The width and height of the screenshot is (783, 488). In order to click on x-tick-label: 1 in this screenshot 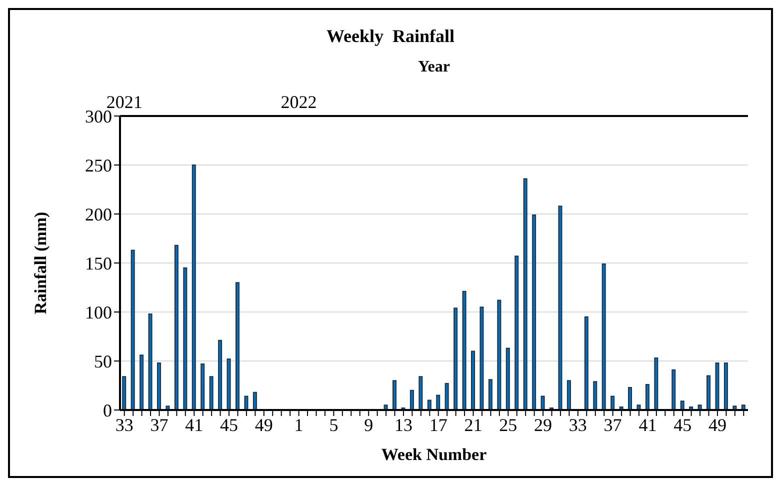, I will do `click(299, 424)`.